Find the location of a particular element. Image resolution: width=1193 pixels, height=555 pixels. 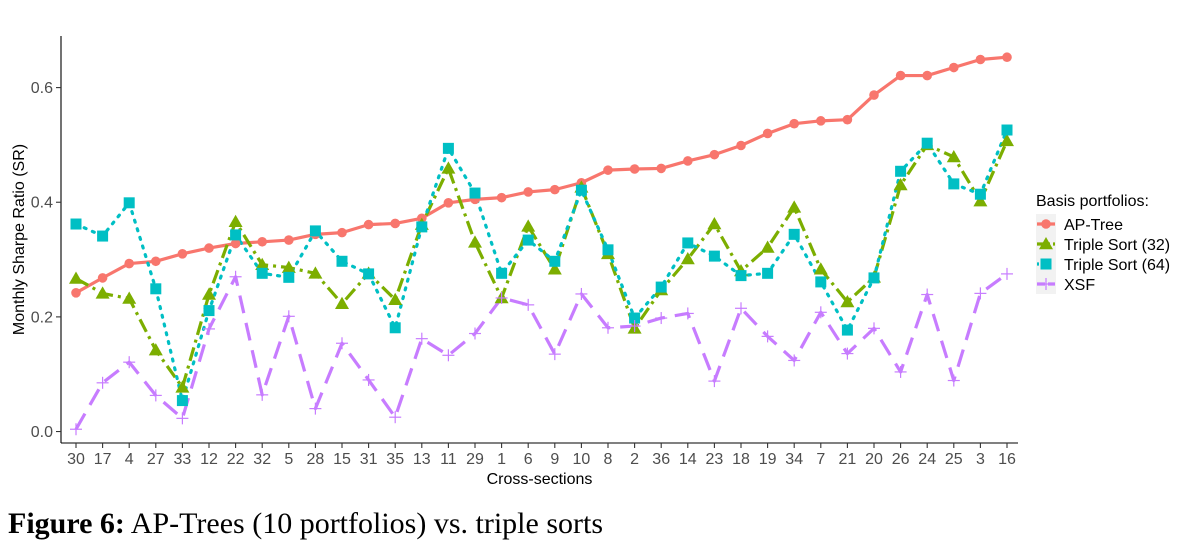

x-tick-label: 21 is located at coordinates (848, 459).